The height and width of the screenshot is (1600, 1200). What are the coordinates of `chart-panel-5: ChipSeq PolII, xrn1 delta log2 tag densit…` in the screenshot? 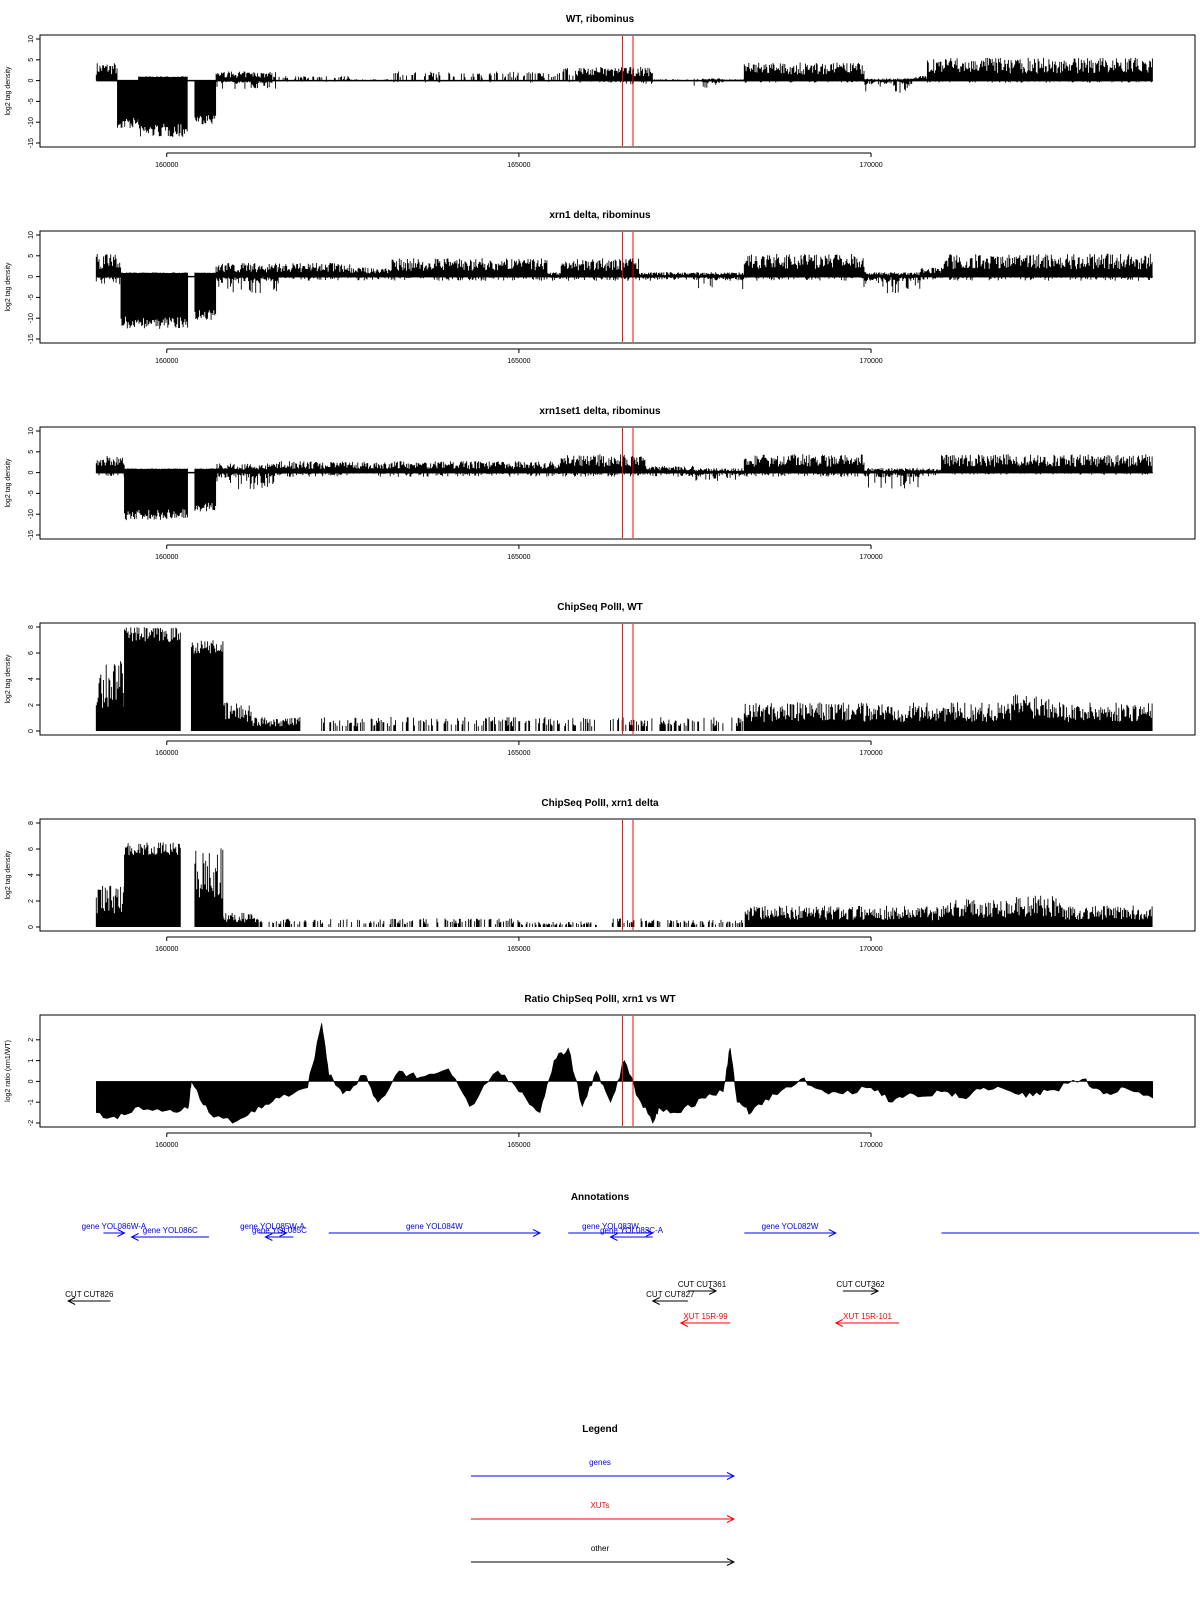 It's located at (600, 875).